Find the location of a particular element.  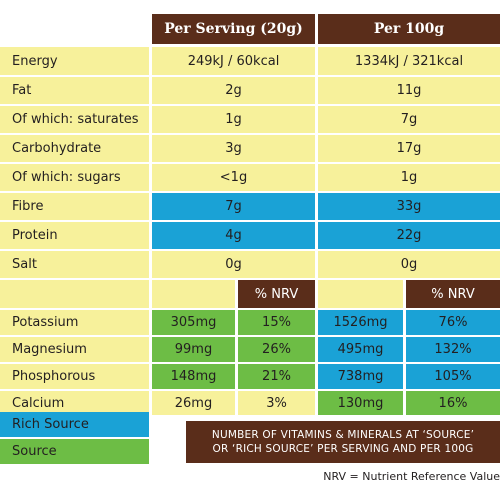

fibre-serving: 7g is located at coordinates (233, 206).